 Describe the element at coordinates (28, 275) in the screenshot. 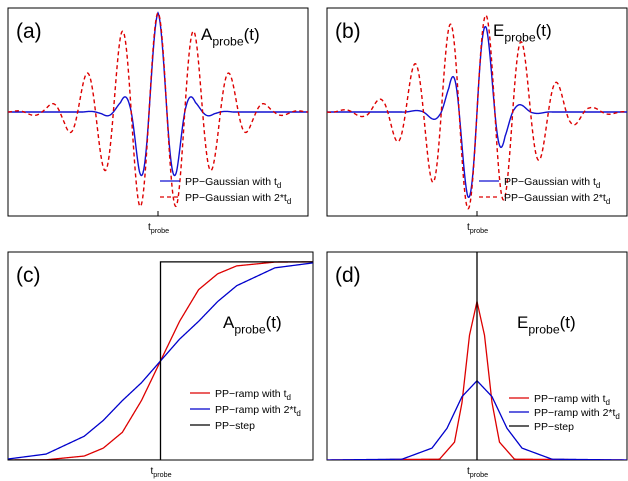

I see `panel-label: (c)` at that location.